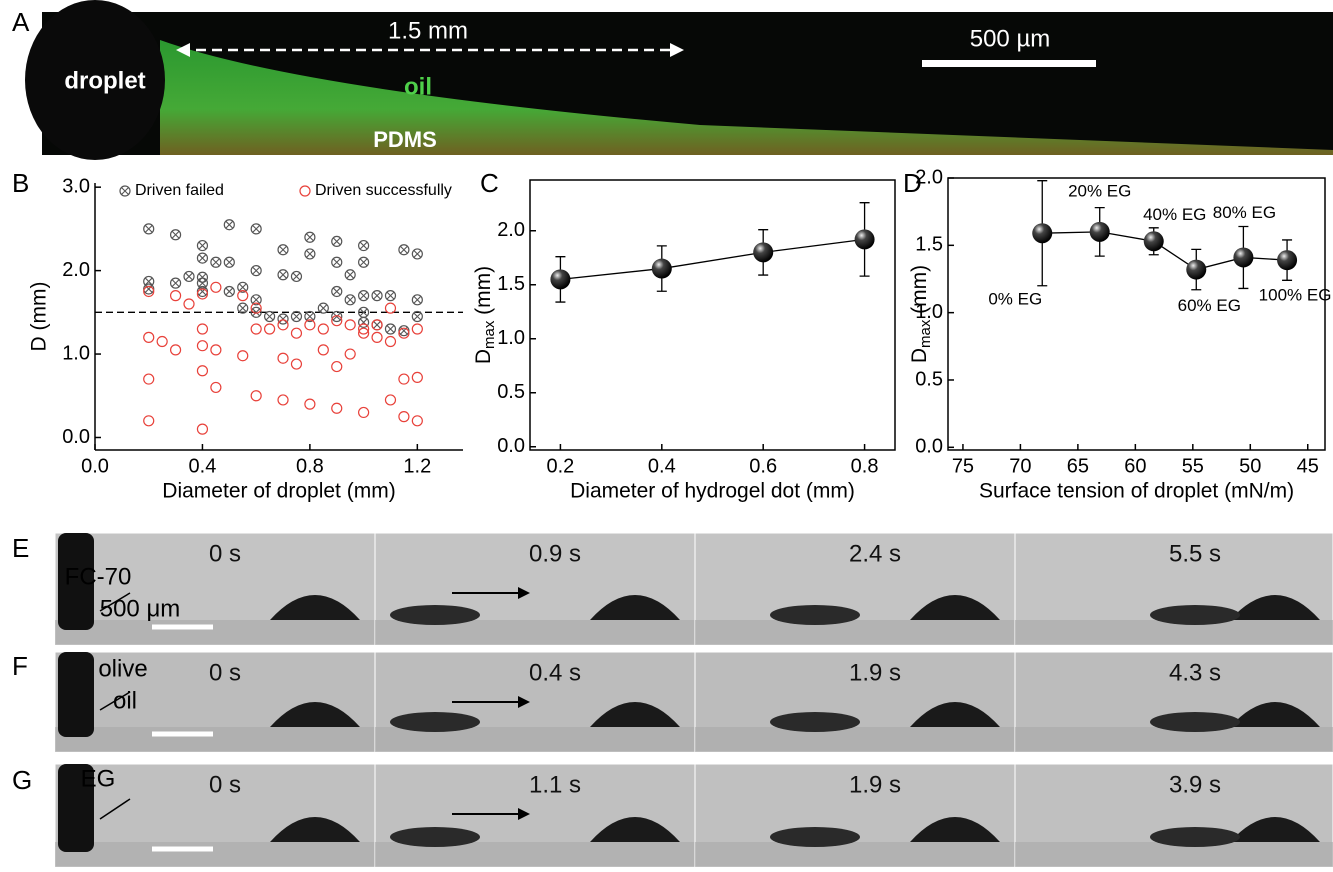 Image resolution: width=1333 pixels, height=872 pixels. I want to click on line, so click(712, 259).